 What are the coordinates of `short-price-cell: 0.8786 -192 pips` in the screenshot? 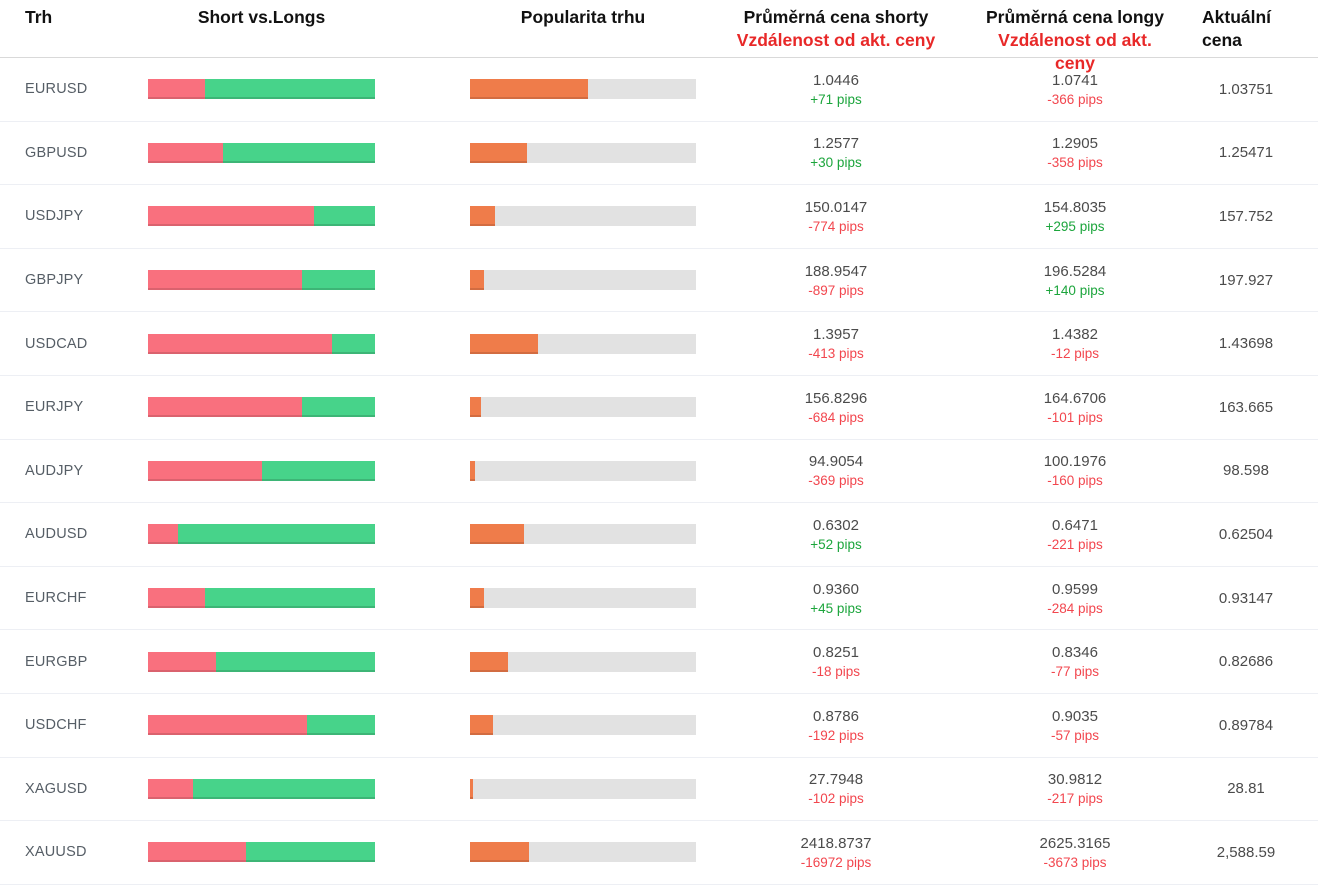 It's located at (836, 725).